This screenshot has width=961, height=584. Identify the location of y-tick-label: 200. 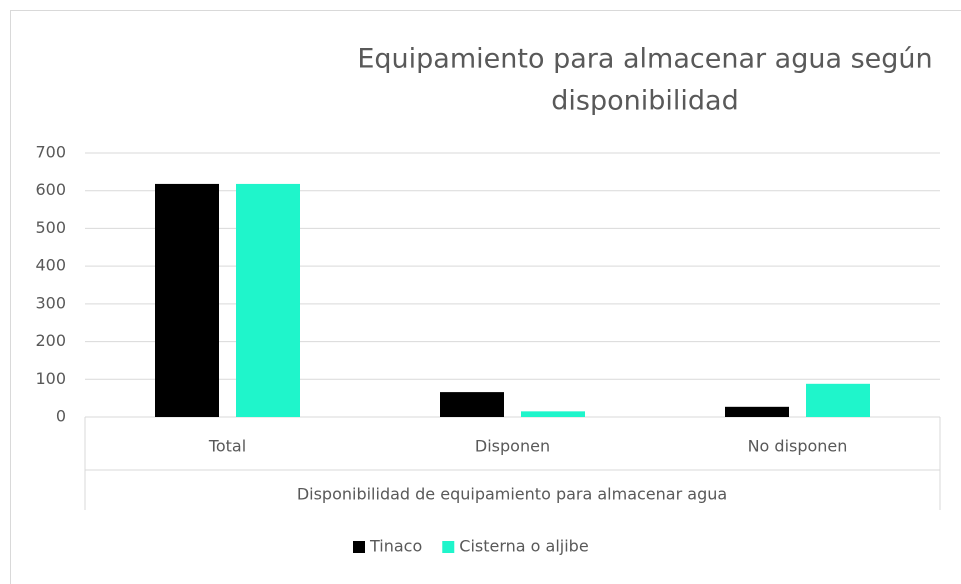
(50, 340).